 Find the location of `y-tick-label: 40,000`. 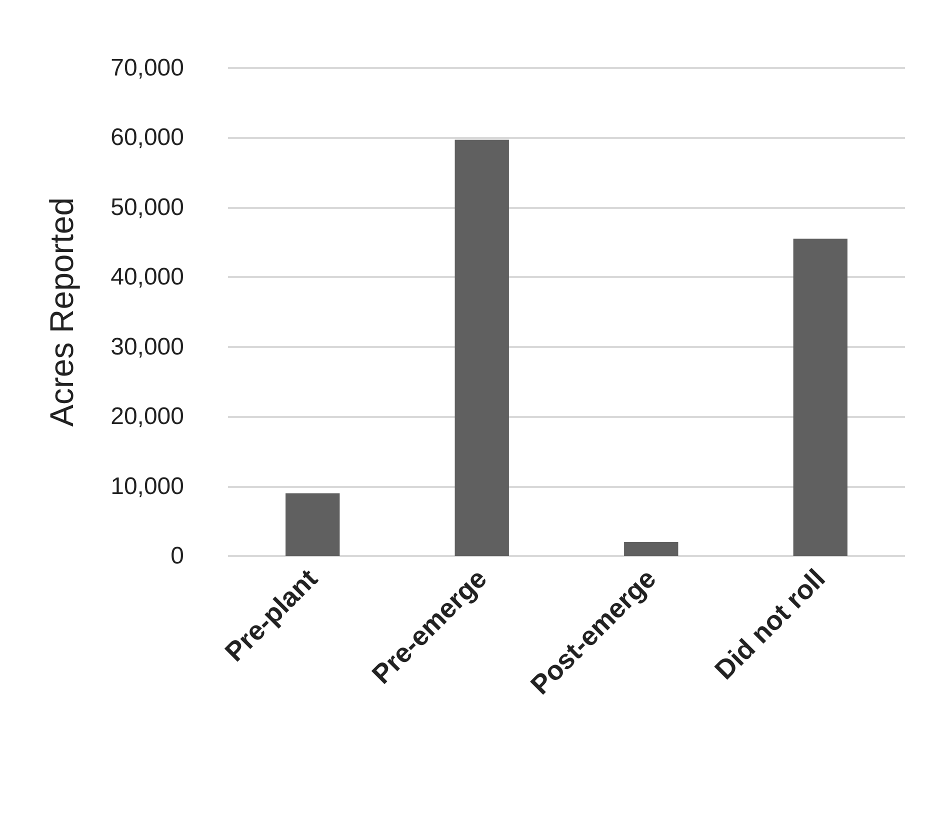

y-tick-label: 40,000 is located at coordinates (147, 277).